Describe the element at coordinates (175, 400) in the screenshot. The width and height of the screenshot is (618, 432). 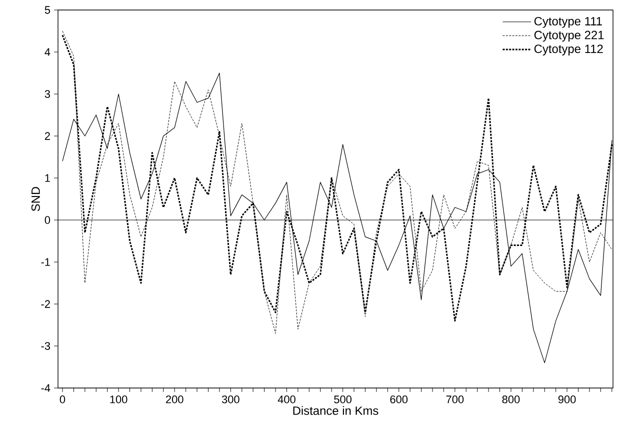
I see `x-tick-label: 200` at that location.